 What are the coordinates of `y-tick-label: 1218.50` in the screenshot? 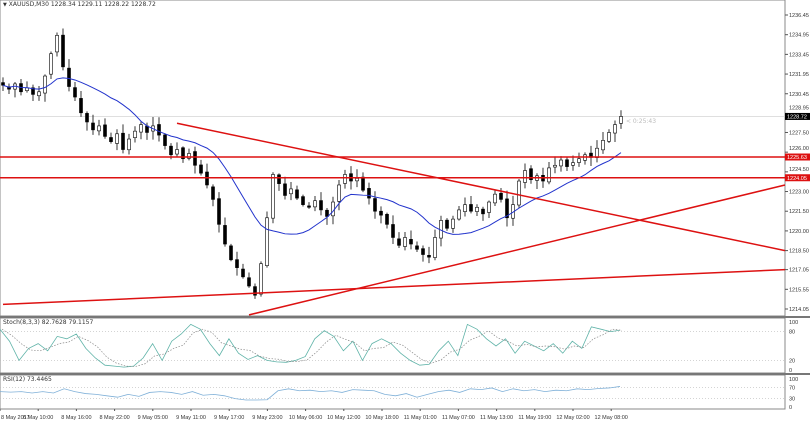 It's located at (799, 252).